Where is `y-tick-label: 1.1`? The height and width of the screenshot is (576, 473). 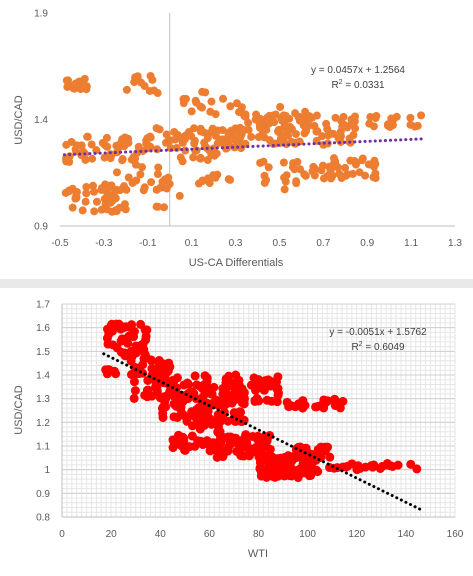 y-tick-label: 1.1 is located at coordinates (43, 447).